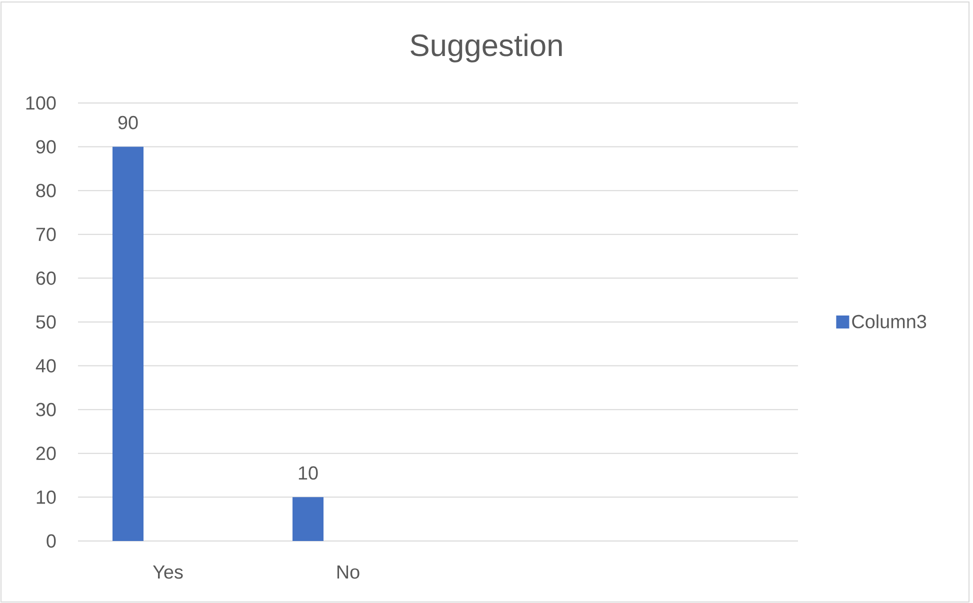  What do you see at coordinates (167, 572) in the screenshot?
I see `x-tick-label: Yes` at bounding box center [167, 572].